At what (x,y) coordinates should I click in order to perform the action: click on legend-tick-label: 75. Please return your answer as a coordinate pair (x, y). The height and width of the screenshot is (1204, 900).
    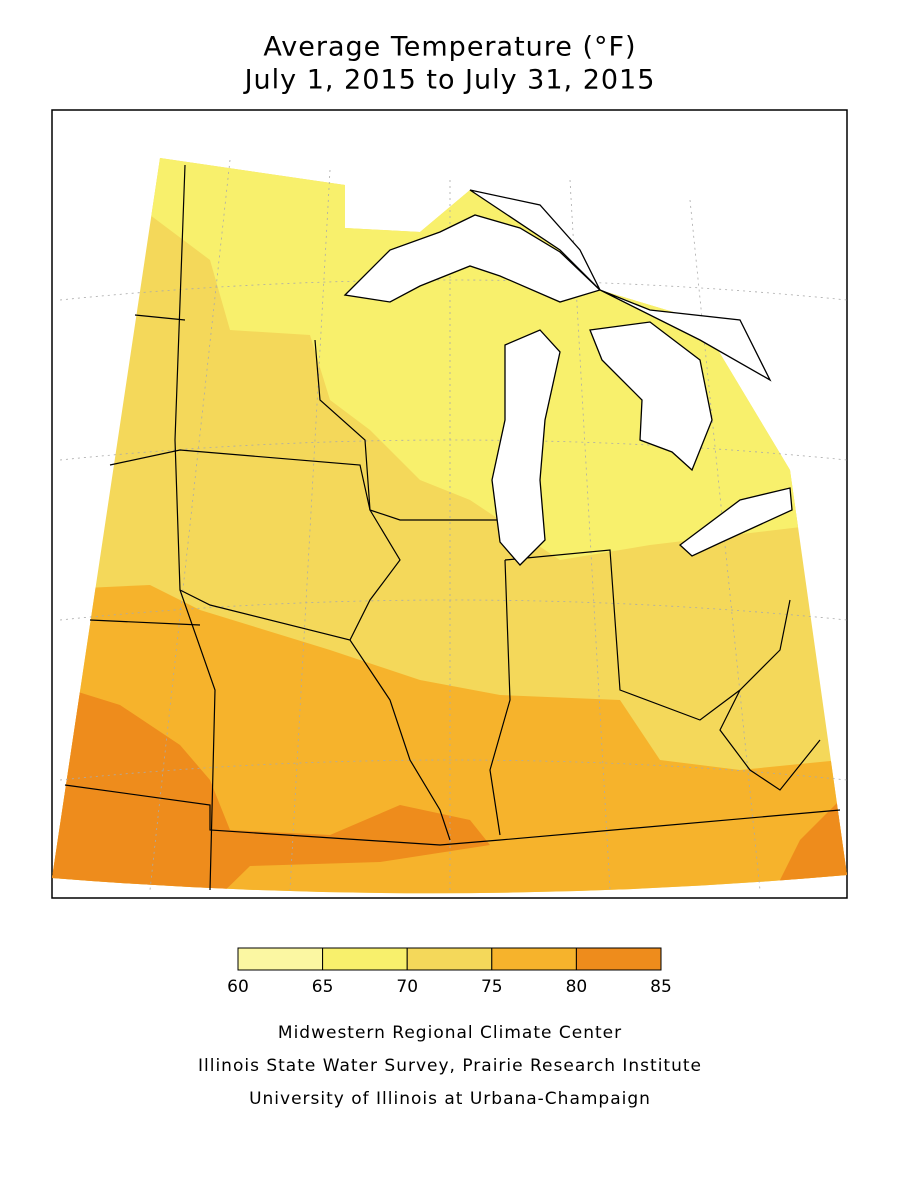
    Looking at the image, I should click on (492, 987).